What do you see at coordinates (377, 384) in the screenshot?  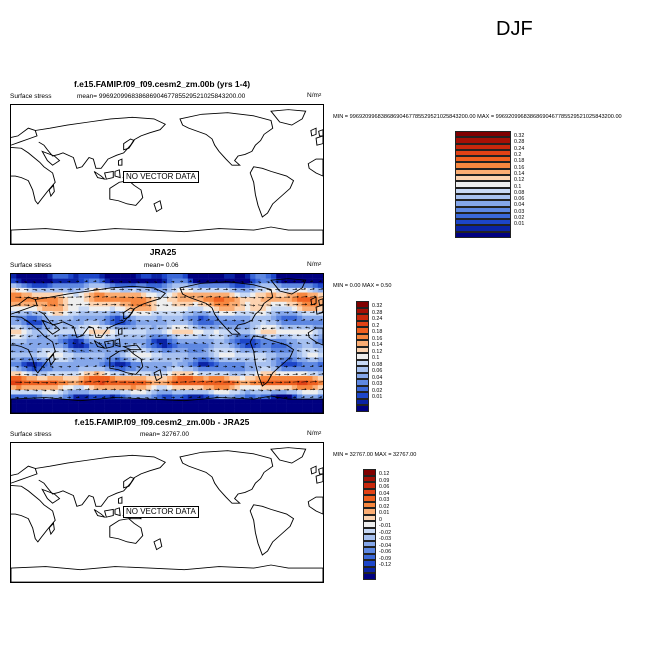 I see `colorbar-2-tick-label: 0.03` at bounding box center [377, 384].